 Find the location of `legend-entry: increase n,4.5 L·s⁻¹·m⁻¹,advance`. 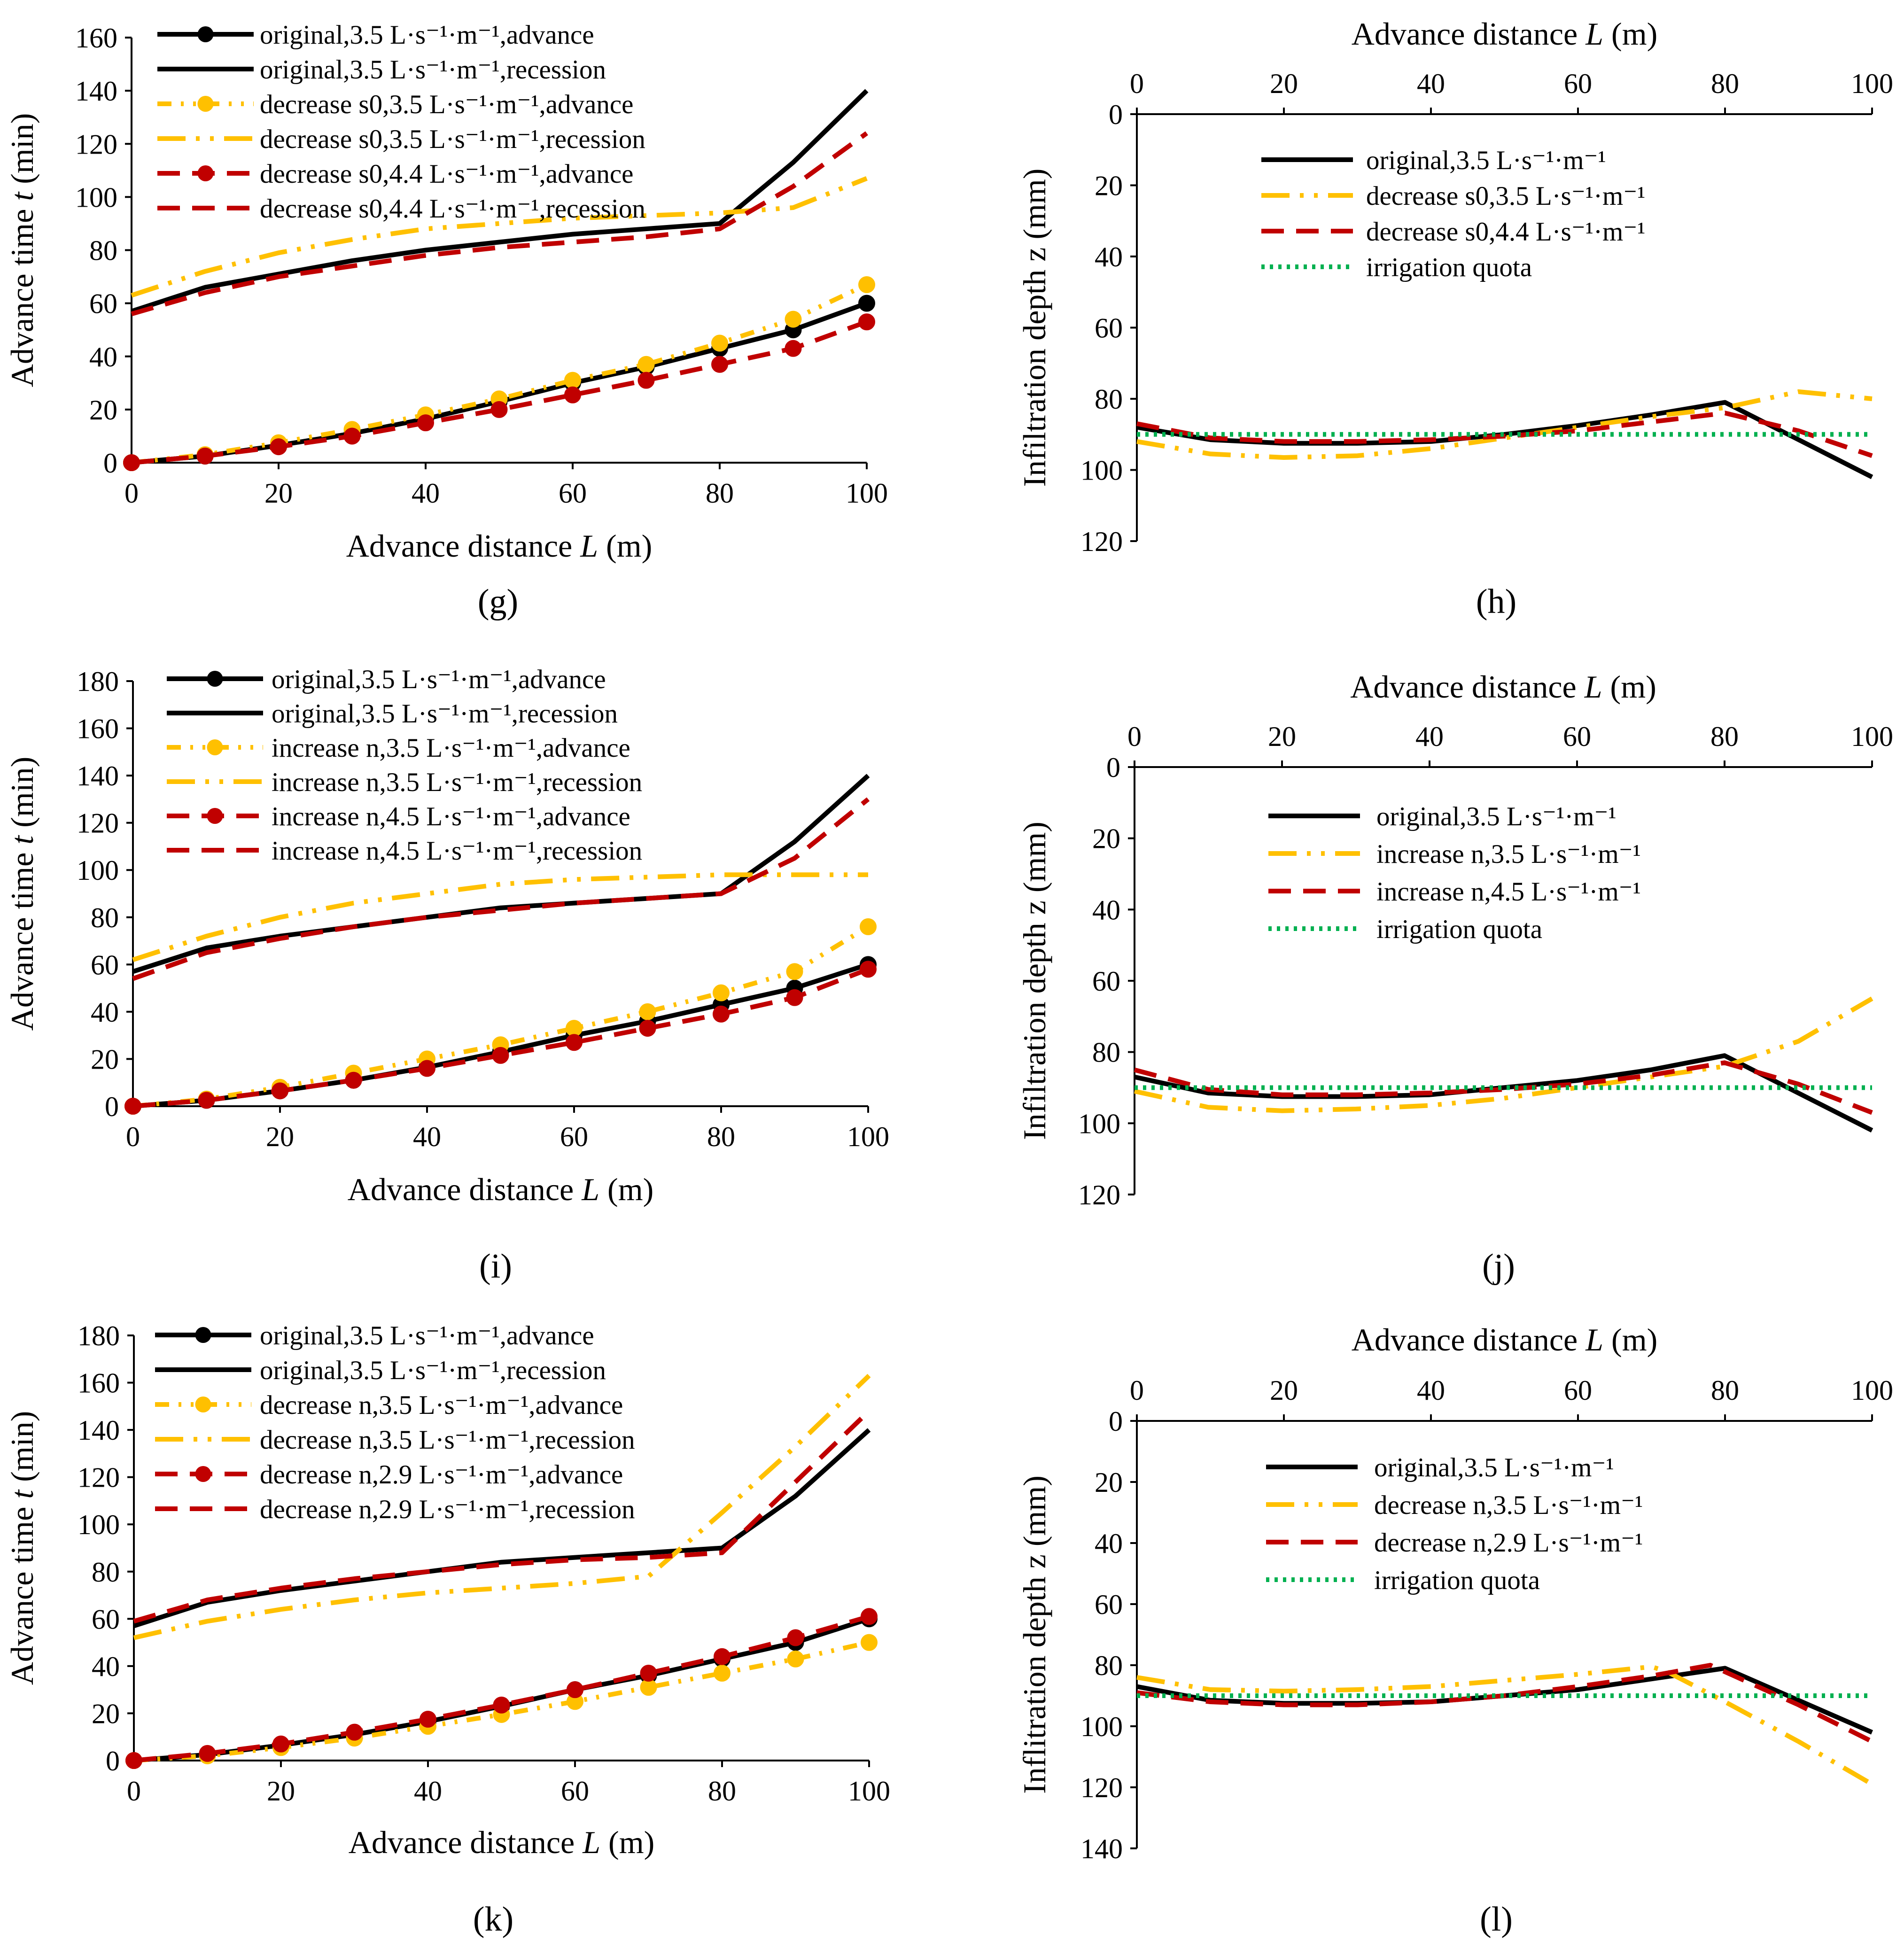

legend-entry: increase n,4.5 L·s⁻¹·m⁻¹,advance is located at coordinates (451, 816).